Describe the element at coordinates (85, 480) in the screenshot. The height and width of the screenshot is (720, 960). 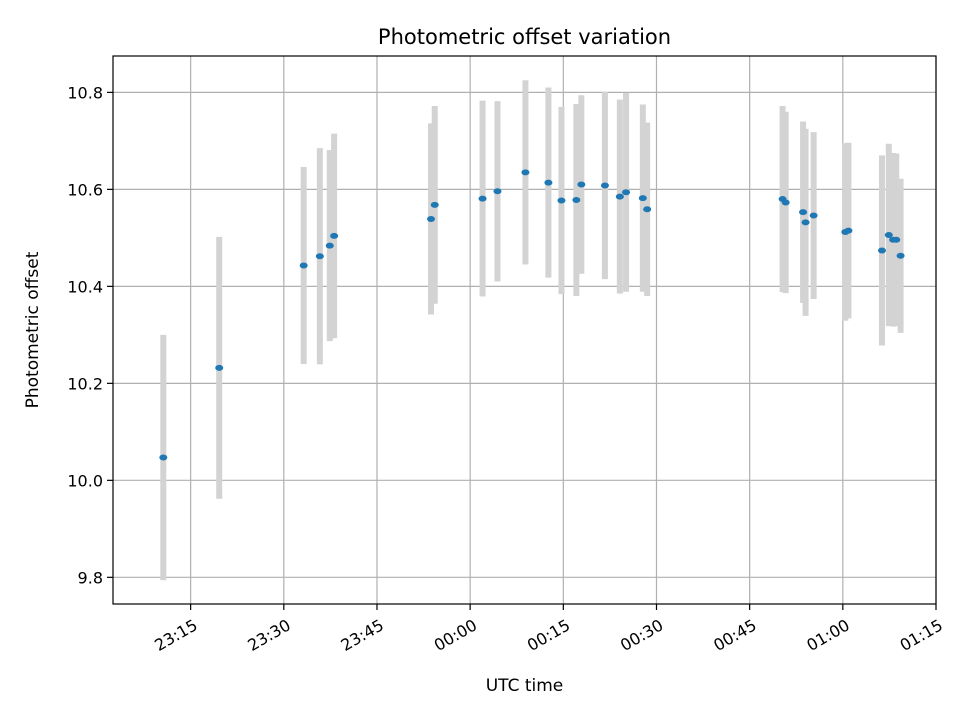
I see `y-tick-label: 10.0` at that location.